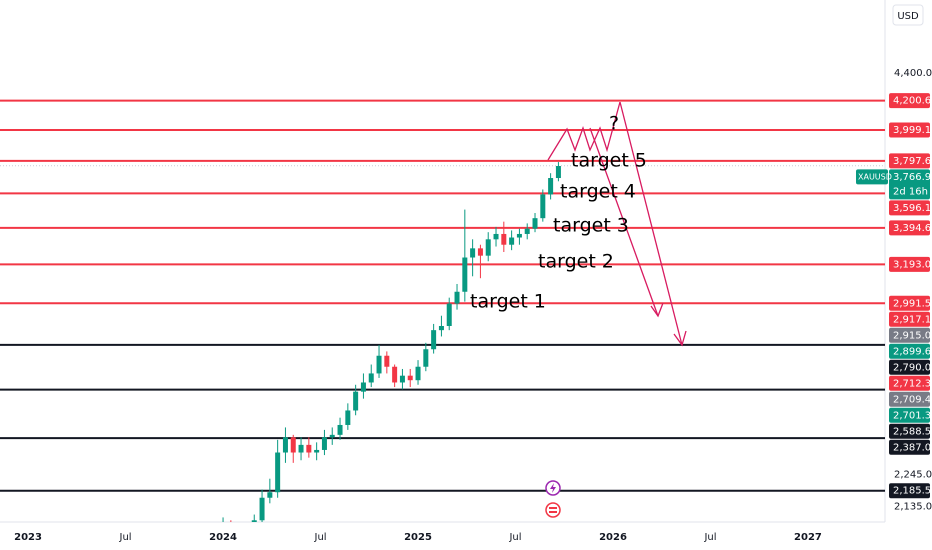  What do you see at coordinates (553, 488) in the screenshot?
I see `lightning` at bounding box center [553, 488].